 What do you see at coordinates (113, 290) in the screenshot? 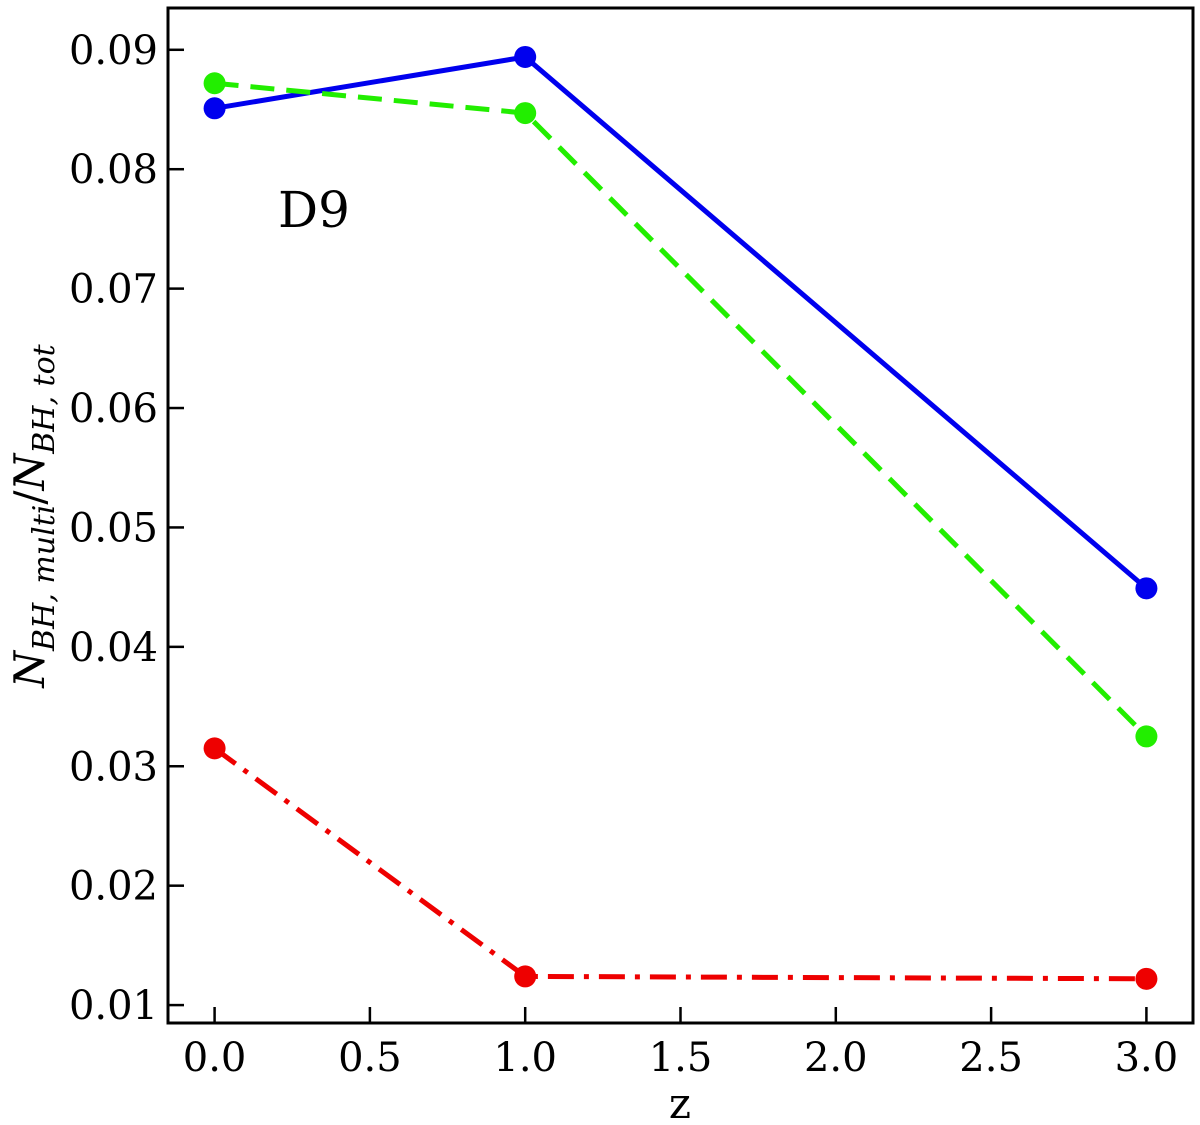
I see `y-tick-label: 0.07` at bounding box center [113, 290].